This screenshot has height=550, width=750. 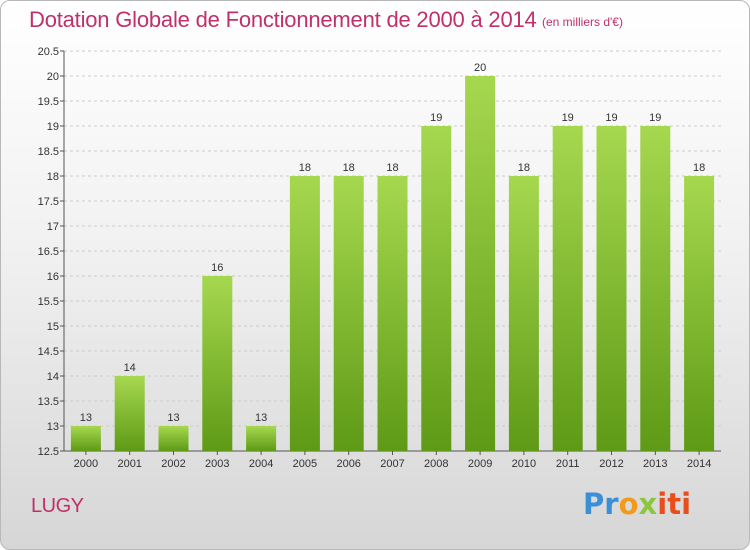 What do you see at coordinates (348, 464) in the screenshot?
I see `x-tick-label: 2006` at bounding box center [348, 464].